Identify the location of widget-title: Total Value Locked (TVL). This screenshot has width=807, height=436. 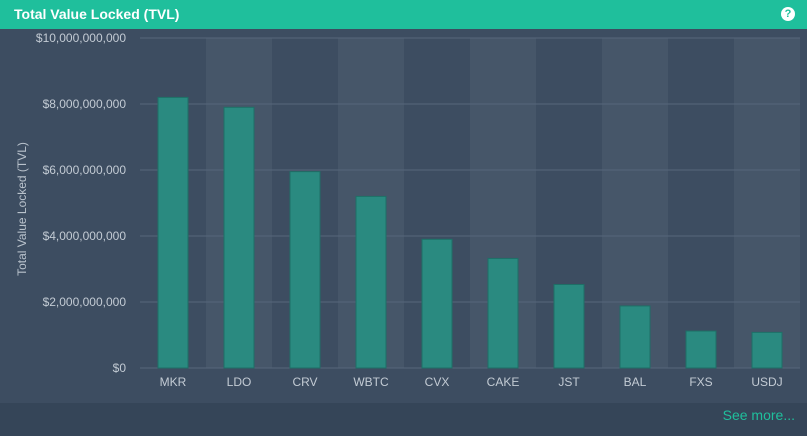
(97, 14).